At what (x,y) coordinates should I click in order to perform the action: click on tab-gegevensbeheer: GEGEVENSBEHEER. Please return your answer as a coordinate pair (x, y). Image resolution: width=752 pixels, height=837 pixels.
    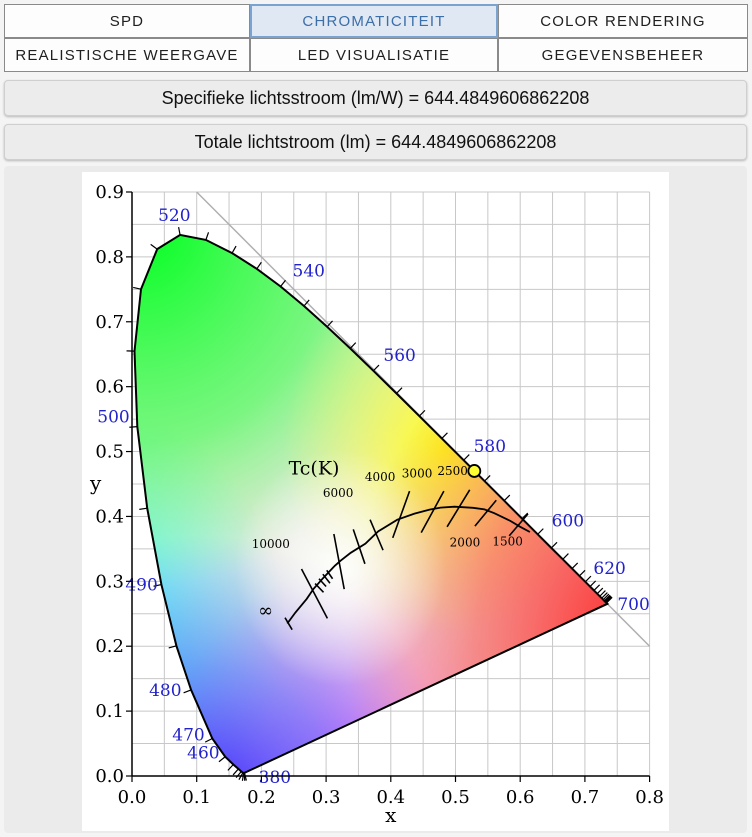
    Looking at the image, I should click on (623, 55).